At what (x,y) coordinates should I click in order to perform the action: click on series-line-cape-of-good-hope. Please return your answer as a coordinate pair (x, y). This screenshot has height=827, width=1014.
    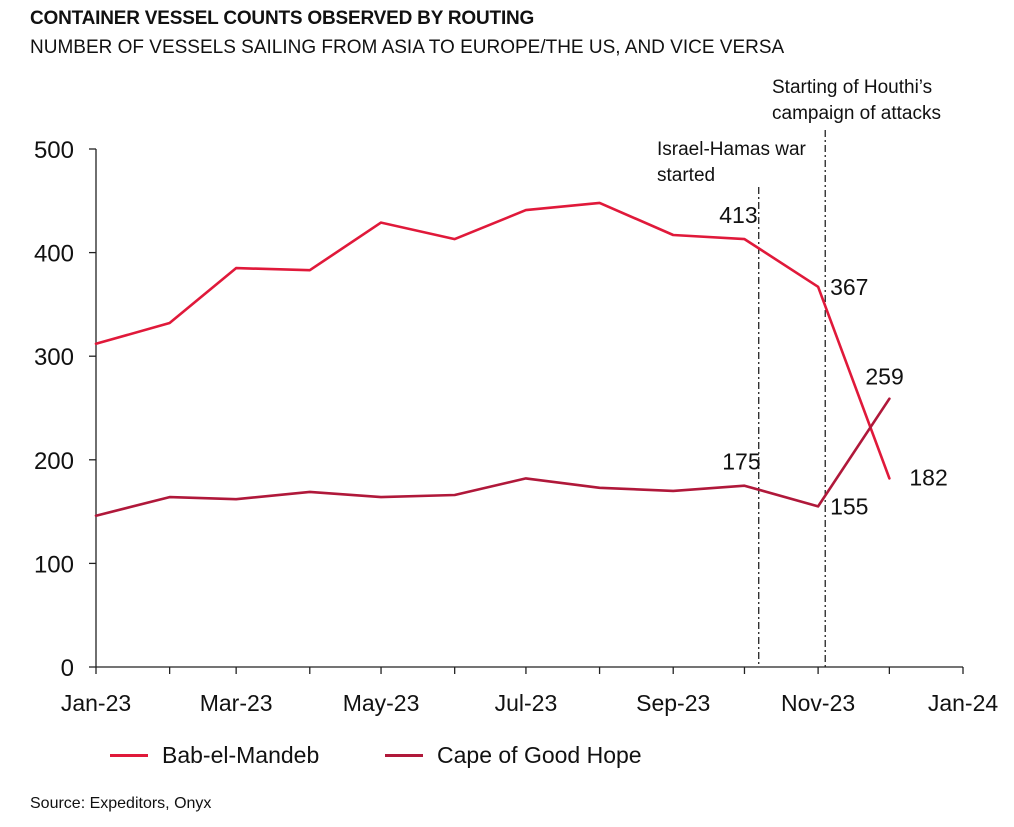
    Looking at the image, I should click on (492, 457).